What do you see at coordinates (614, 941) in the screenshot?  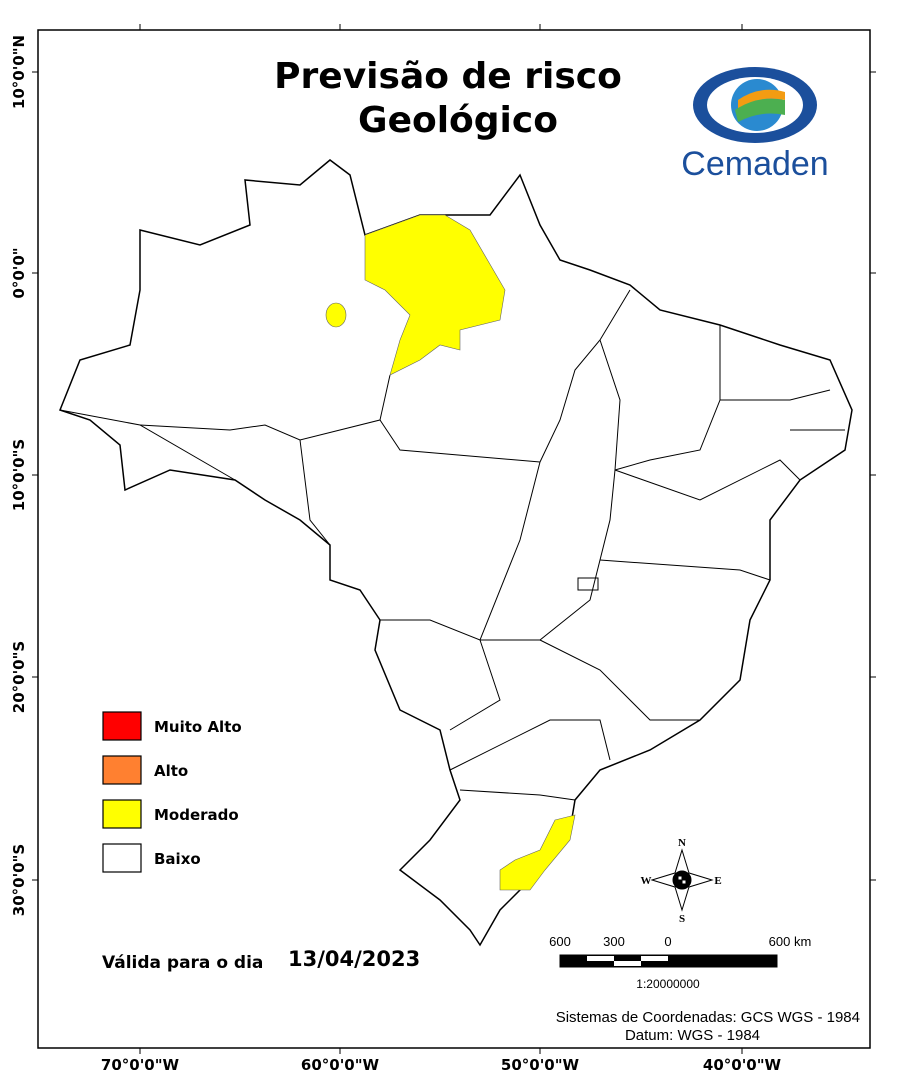 I see `scale-label: 300` at bounding box center [614, 941].